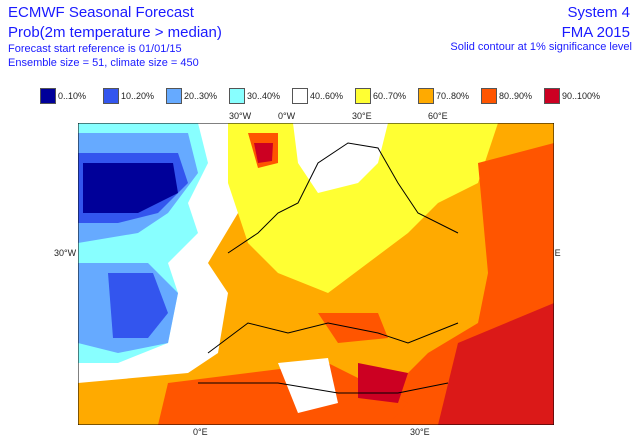 The image size is (640, 440). What do you see at coordinates (575, 96) in the screenshot?
I see `legend-item: 90..100%` at bounding box center [575, 96].